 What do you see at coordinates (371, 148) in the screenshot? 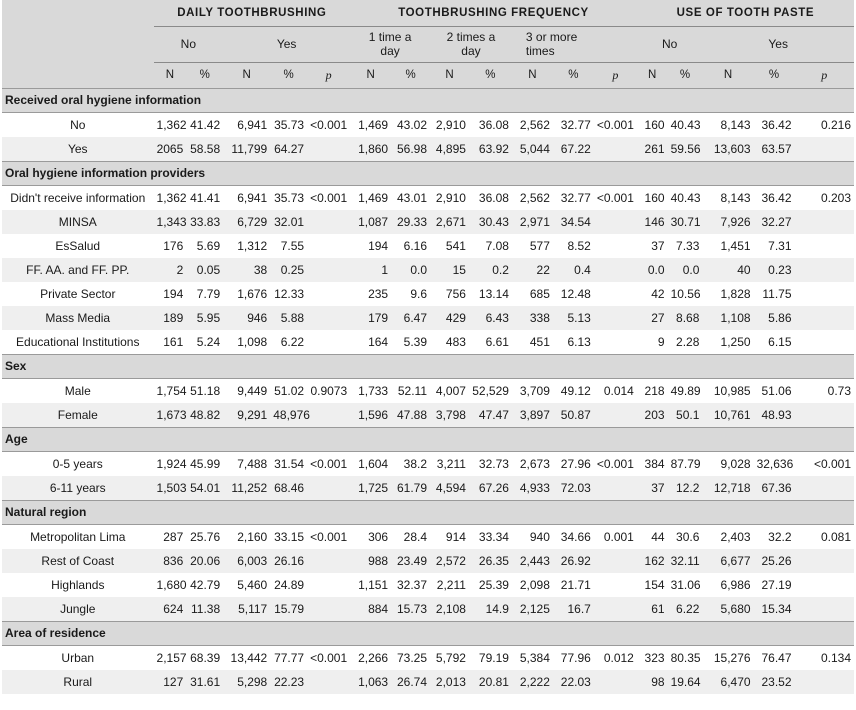
I see `table-cell: 1,860` at bounding box center [371, 148].